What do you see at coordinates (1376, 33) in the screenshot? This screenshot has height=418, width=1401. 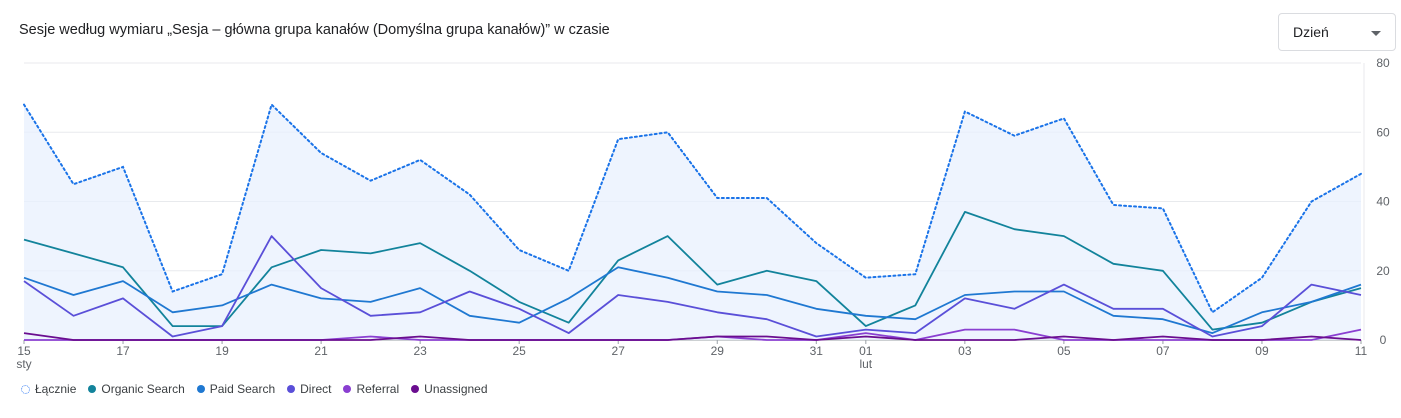 I see `chevron-down-icon` at bounding box center [1376, 33].